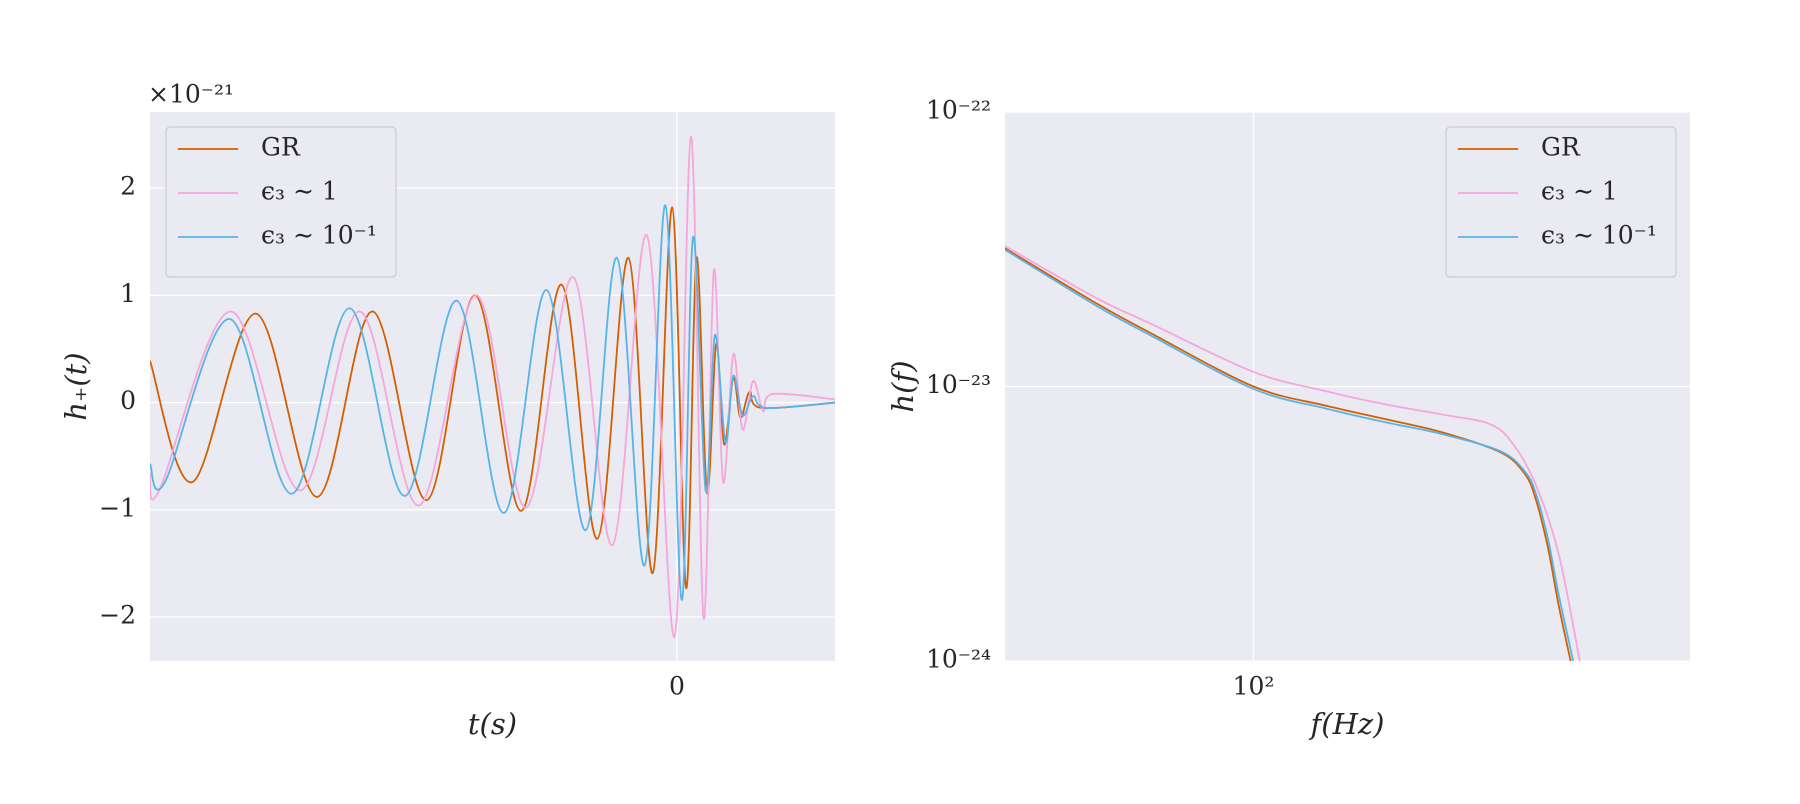 This screenshot has width=1800, height=804. What do you see at coordinates (492, 724) in the screenshot?
I see `x-axis-label: t(s)` at bounding box center [492, 724].